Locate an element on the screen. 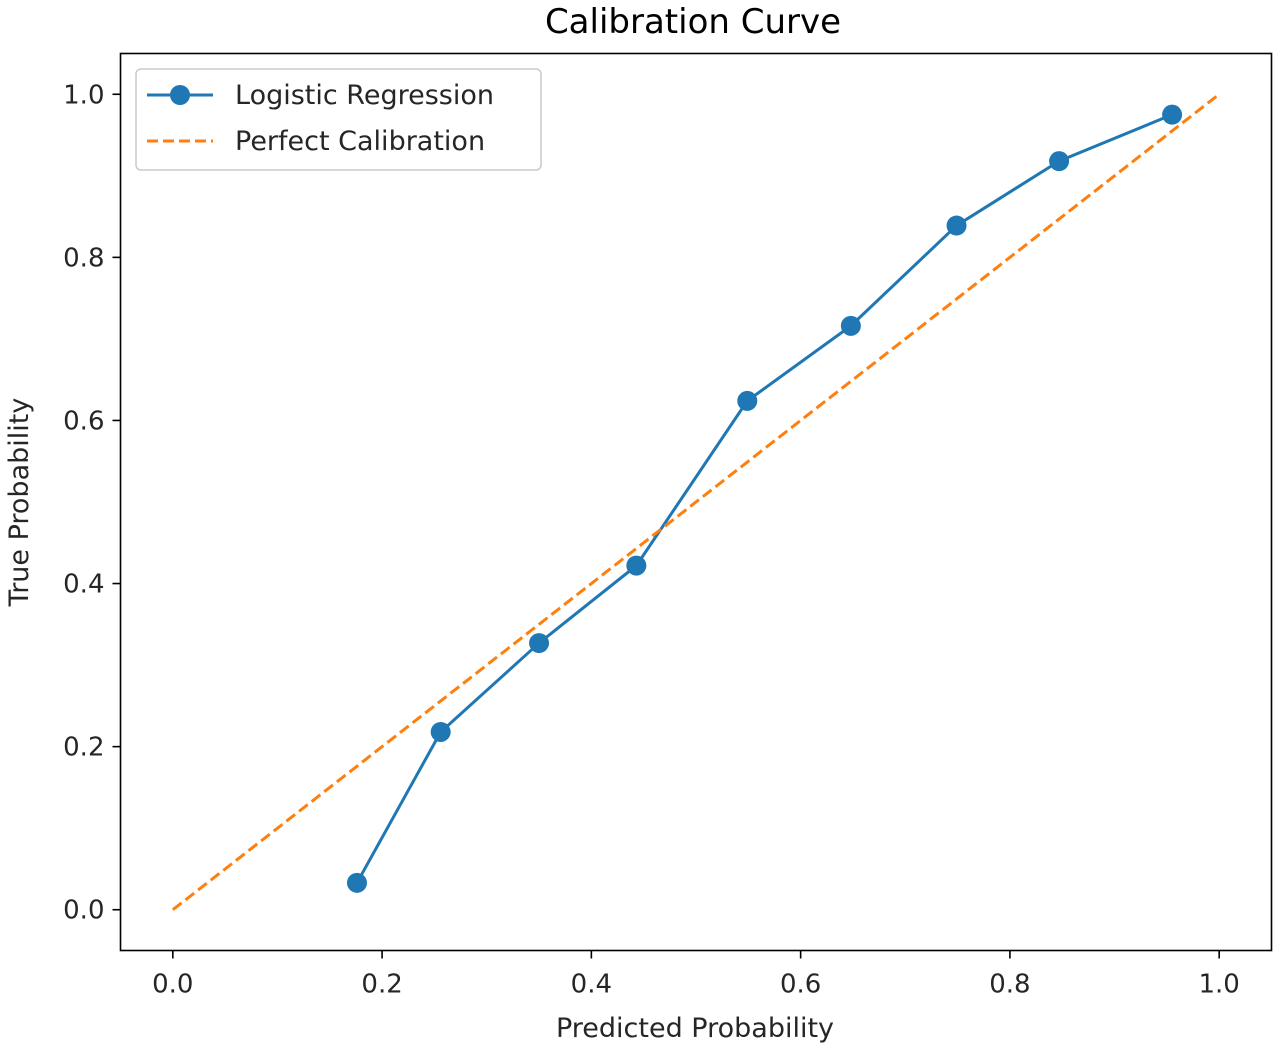 This screenshot has height=1051, width=1280. y-tick-label: 0.4 is located at coordinates (83, 585).